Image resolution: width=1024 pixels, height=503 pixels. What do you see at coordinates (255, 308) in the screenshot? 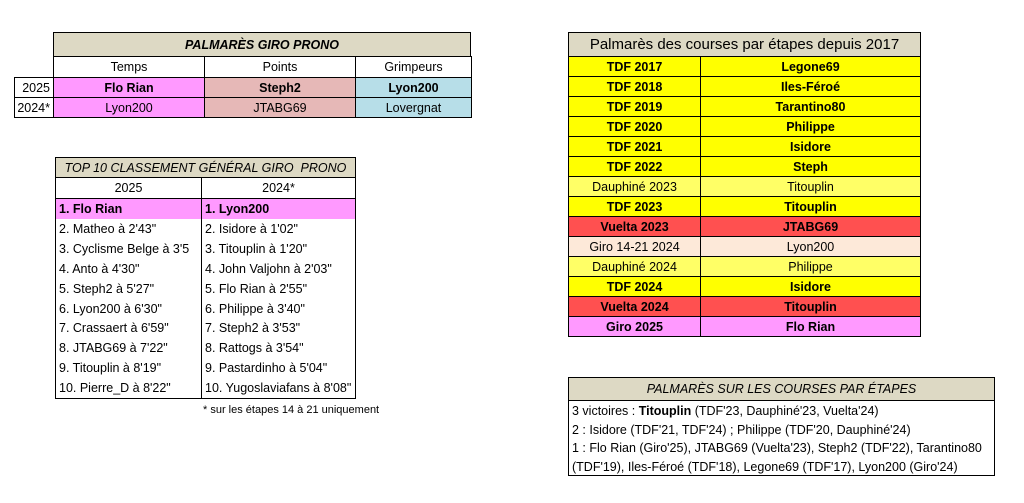
I see `rank-cell: 6. Philippe à 3'40"` at bounding box center [255, 308].